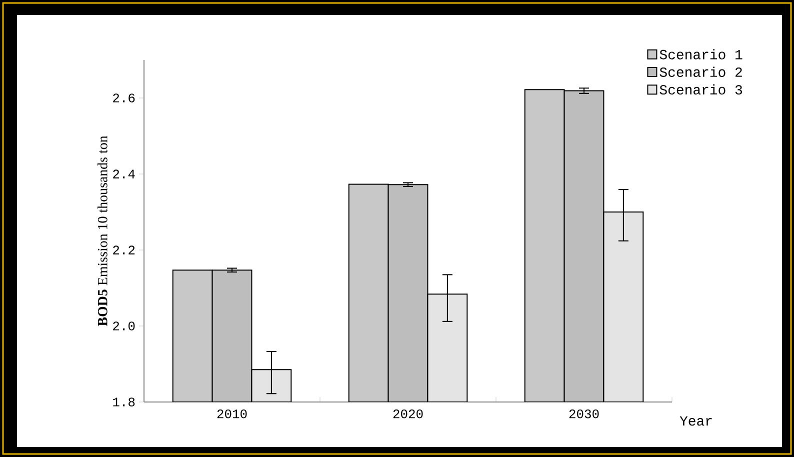  I want to click on legend-label: Scenario 3, so click(701, 89).